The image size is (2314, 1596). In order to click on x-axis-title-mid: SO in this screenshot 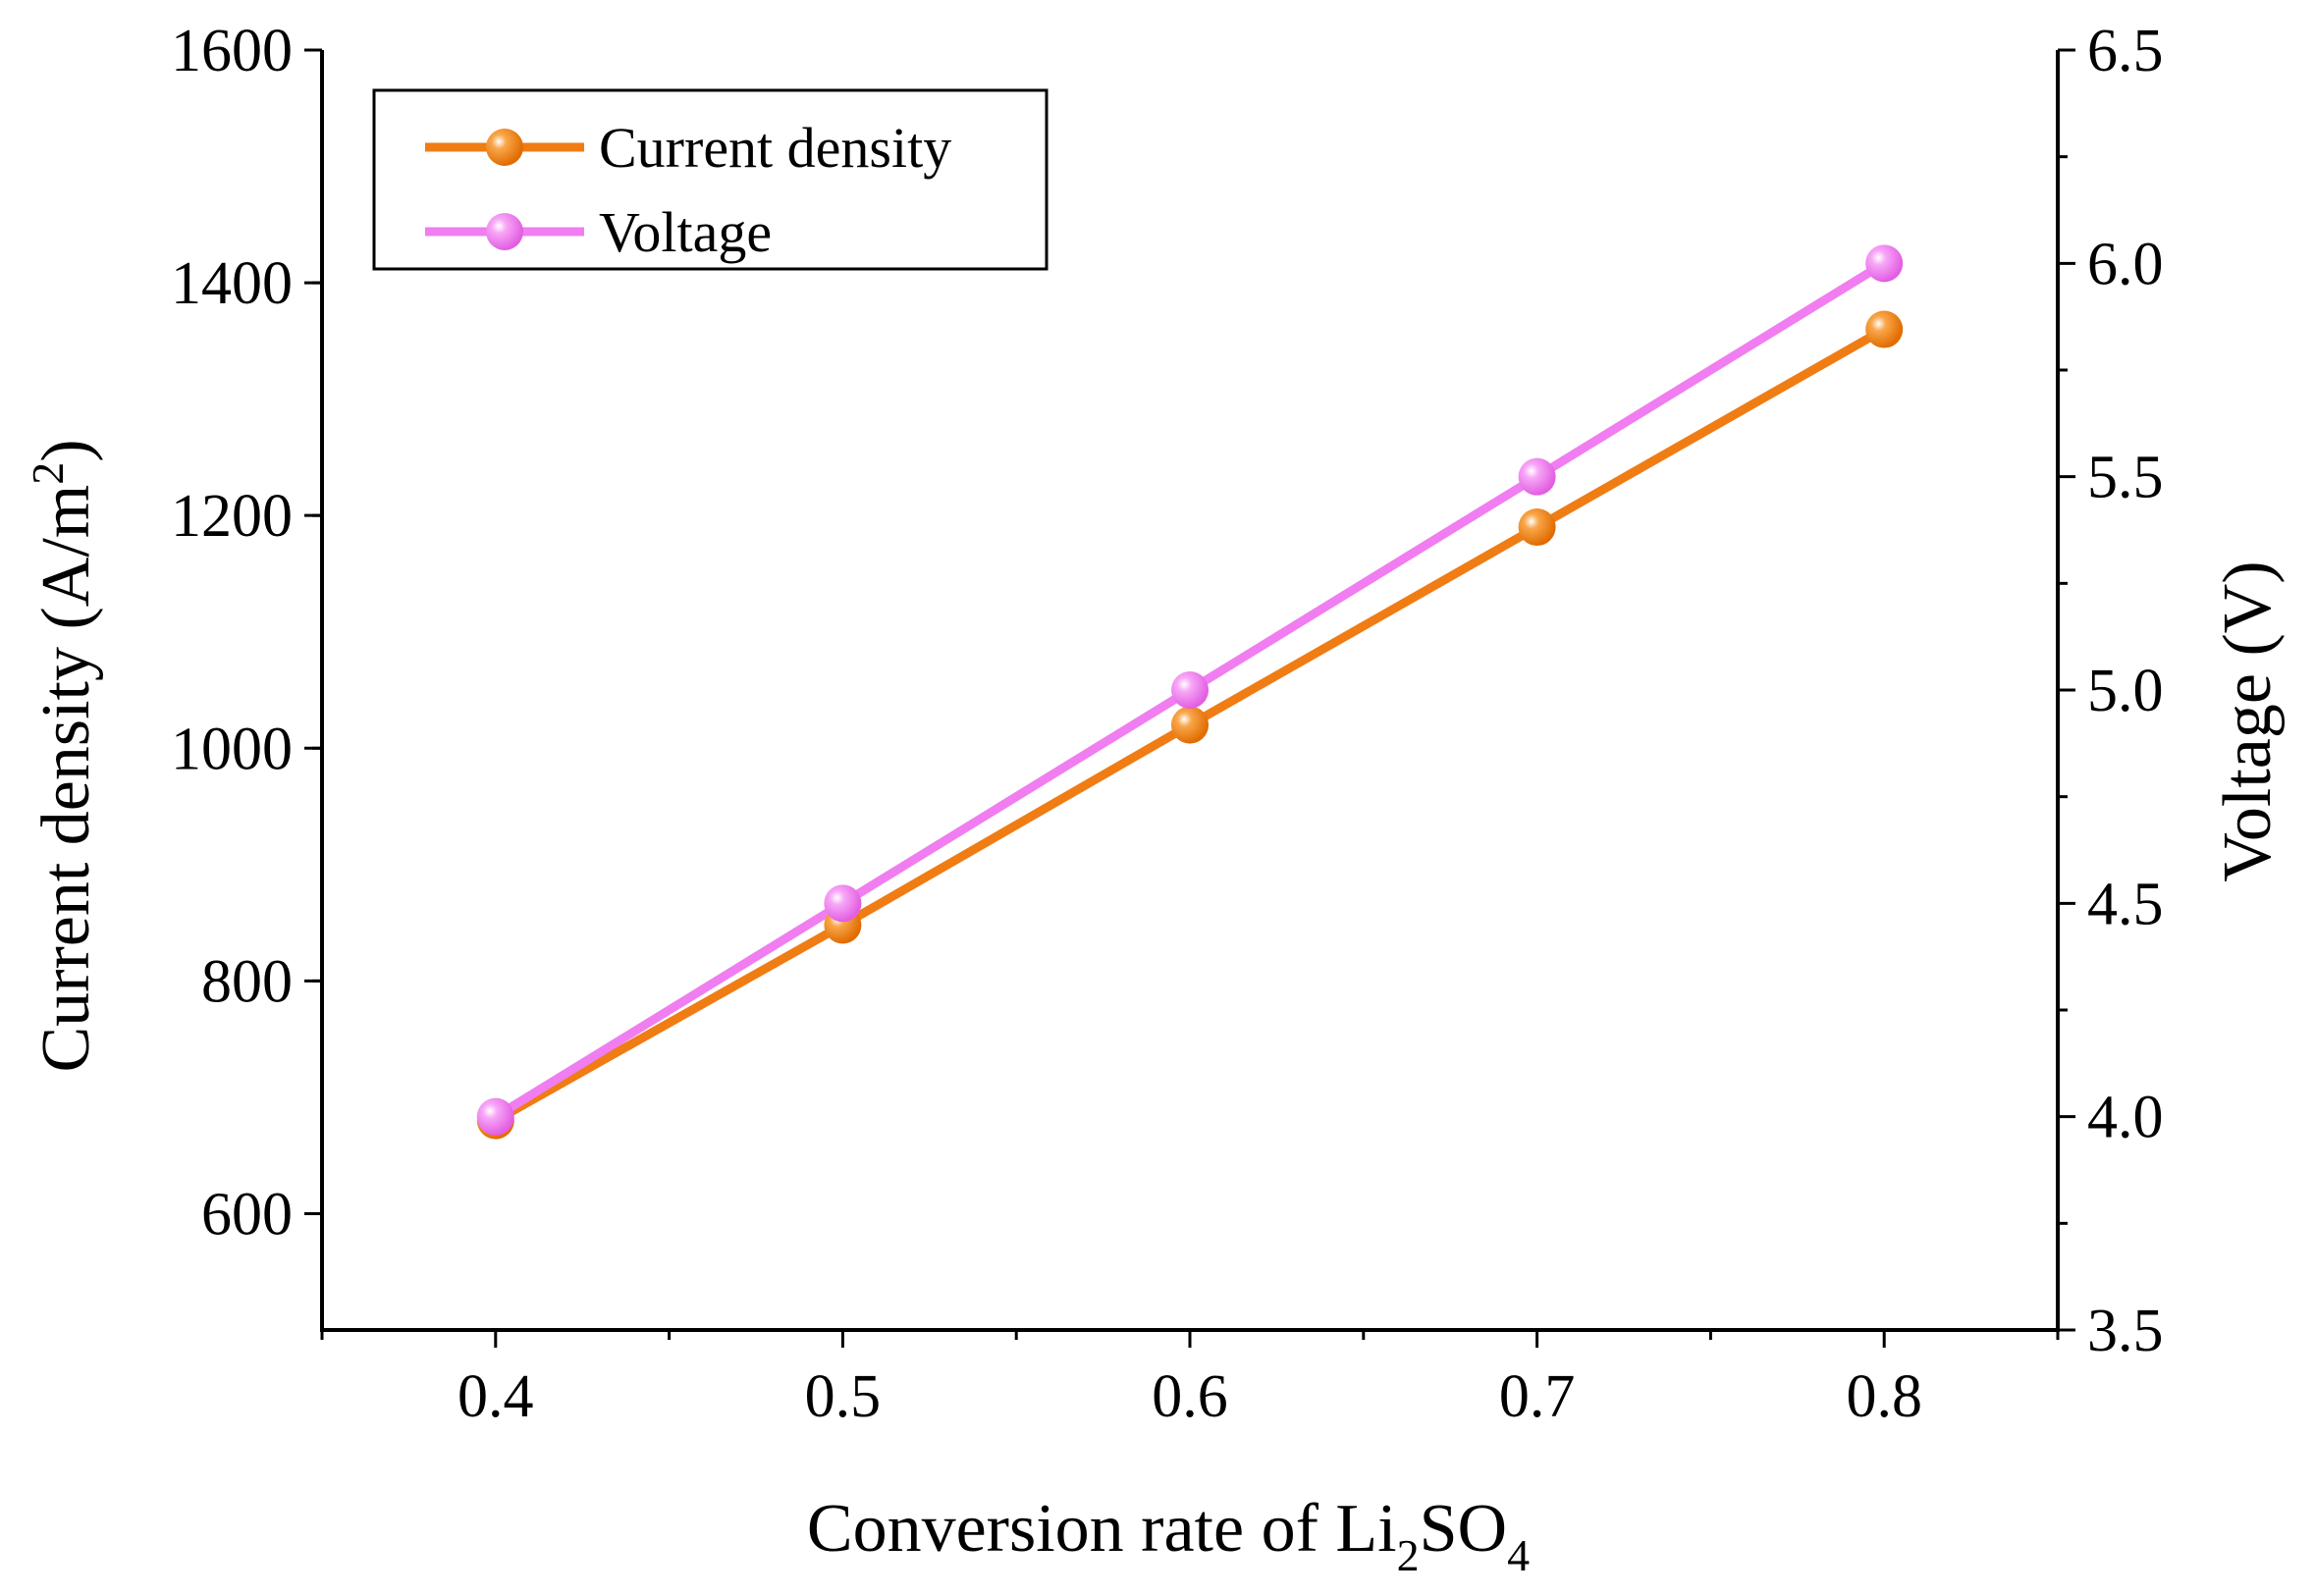, I will do `click(1463, 1529)`.